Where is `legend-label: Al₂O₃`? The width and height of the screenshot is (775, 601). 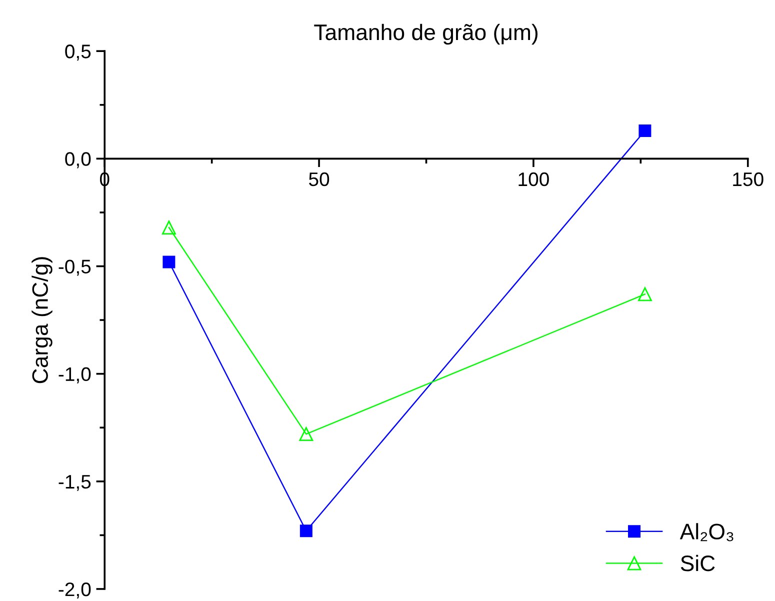 legend-label: Al₂O₃ is located at coordinates (707, 532).